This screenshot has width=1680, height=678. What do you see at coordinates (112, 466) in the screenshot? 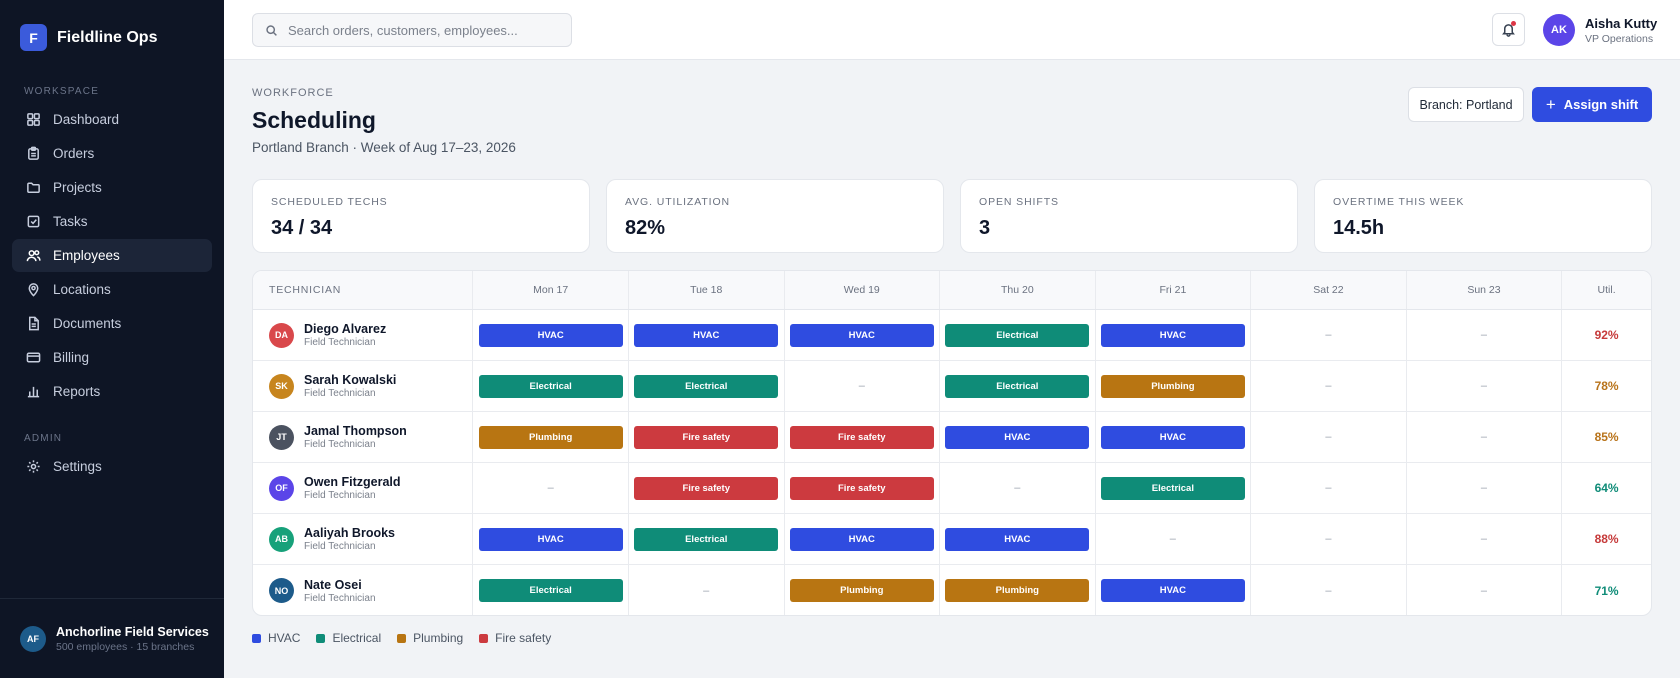
I see `sidebar-item-settings: Settings` at bounding box center [112, 466].